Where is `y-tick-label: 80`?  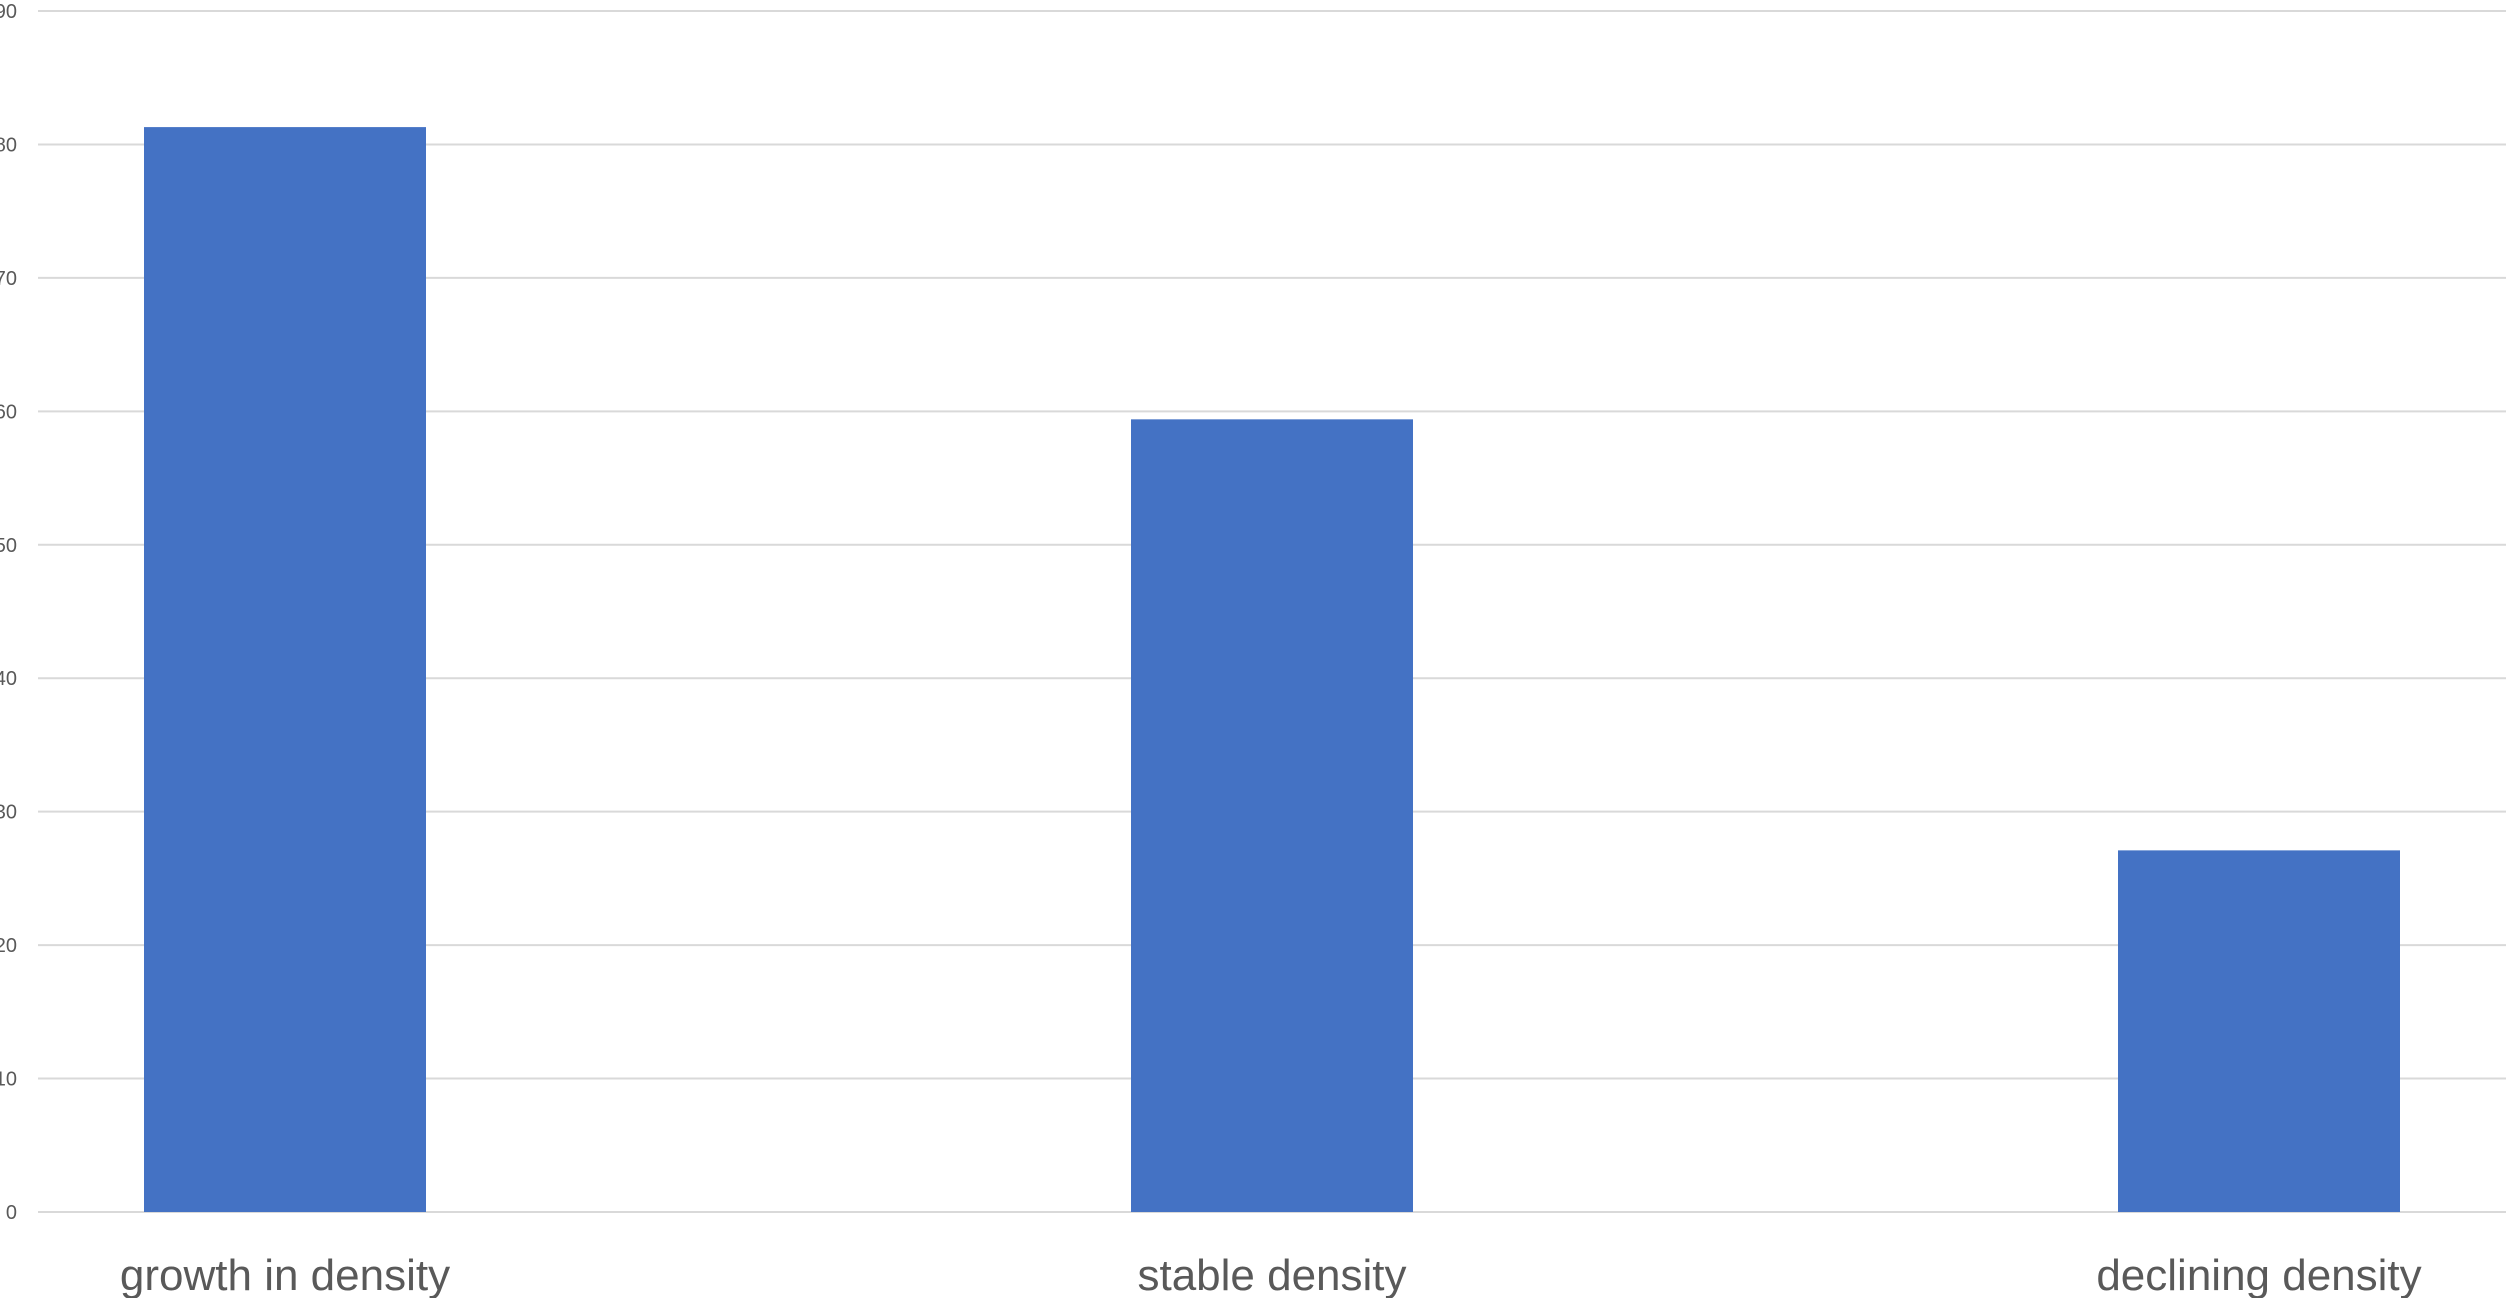
y-tick-label: 80 is located at coordinates (8, 145).